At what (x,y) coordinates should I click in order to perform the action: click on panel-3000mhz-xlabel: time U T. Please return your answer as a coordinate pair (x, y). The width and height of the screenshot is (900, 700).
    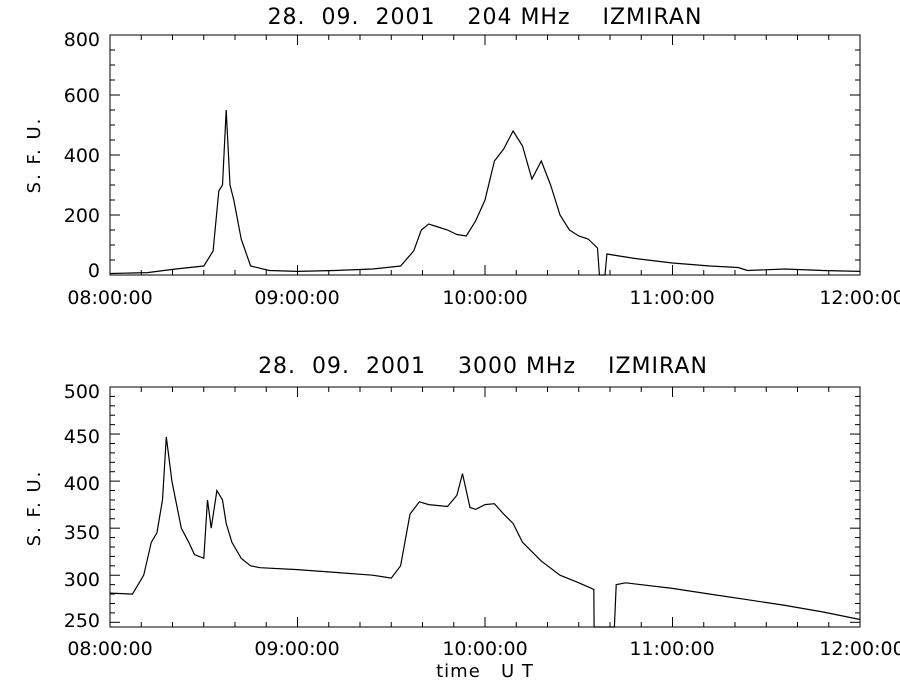
    Looking at the image, I should click on (485, 671).